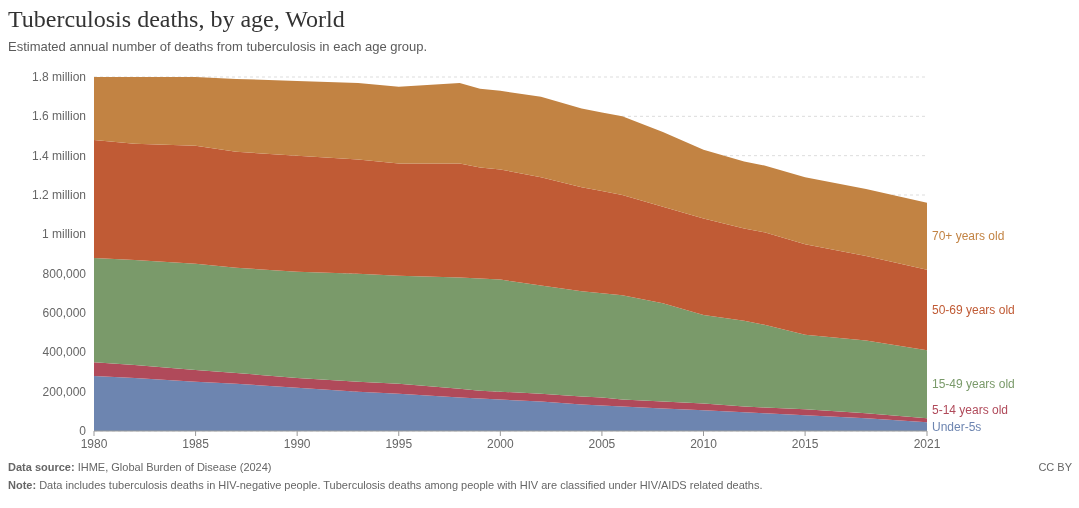 The width and height of the screenshot is (1079, 508). What do you see at coordinates (83, 431) in the screenshot?
I see `y-tick-label: 0` at bounding box center [83, 431].